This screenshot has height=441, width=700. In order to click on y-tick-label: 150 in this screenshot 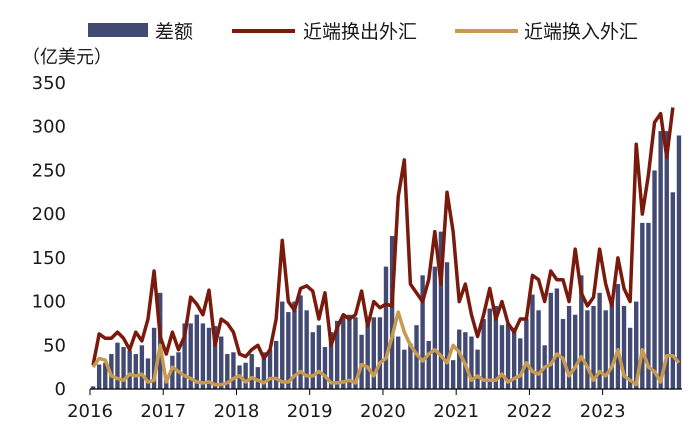, I will do `click(49, 258)`.